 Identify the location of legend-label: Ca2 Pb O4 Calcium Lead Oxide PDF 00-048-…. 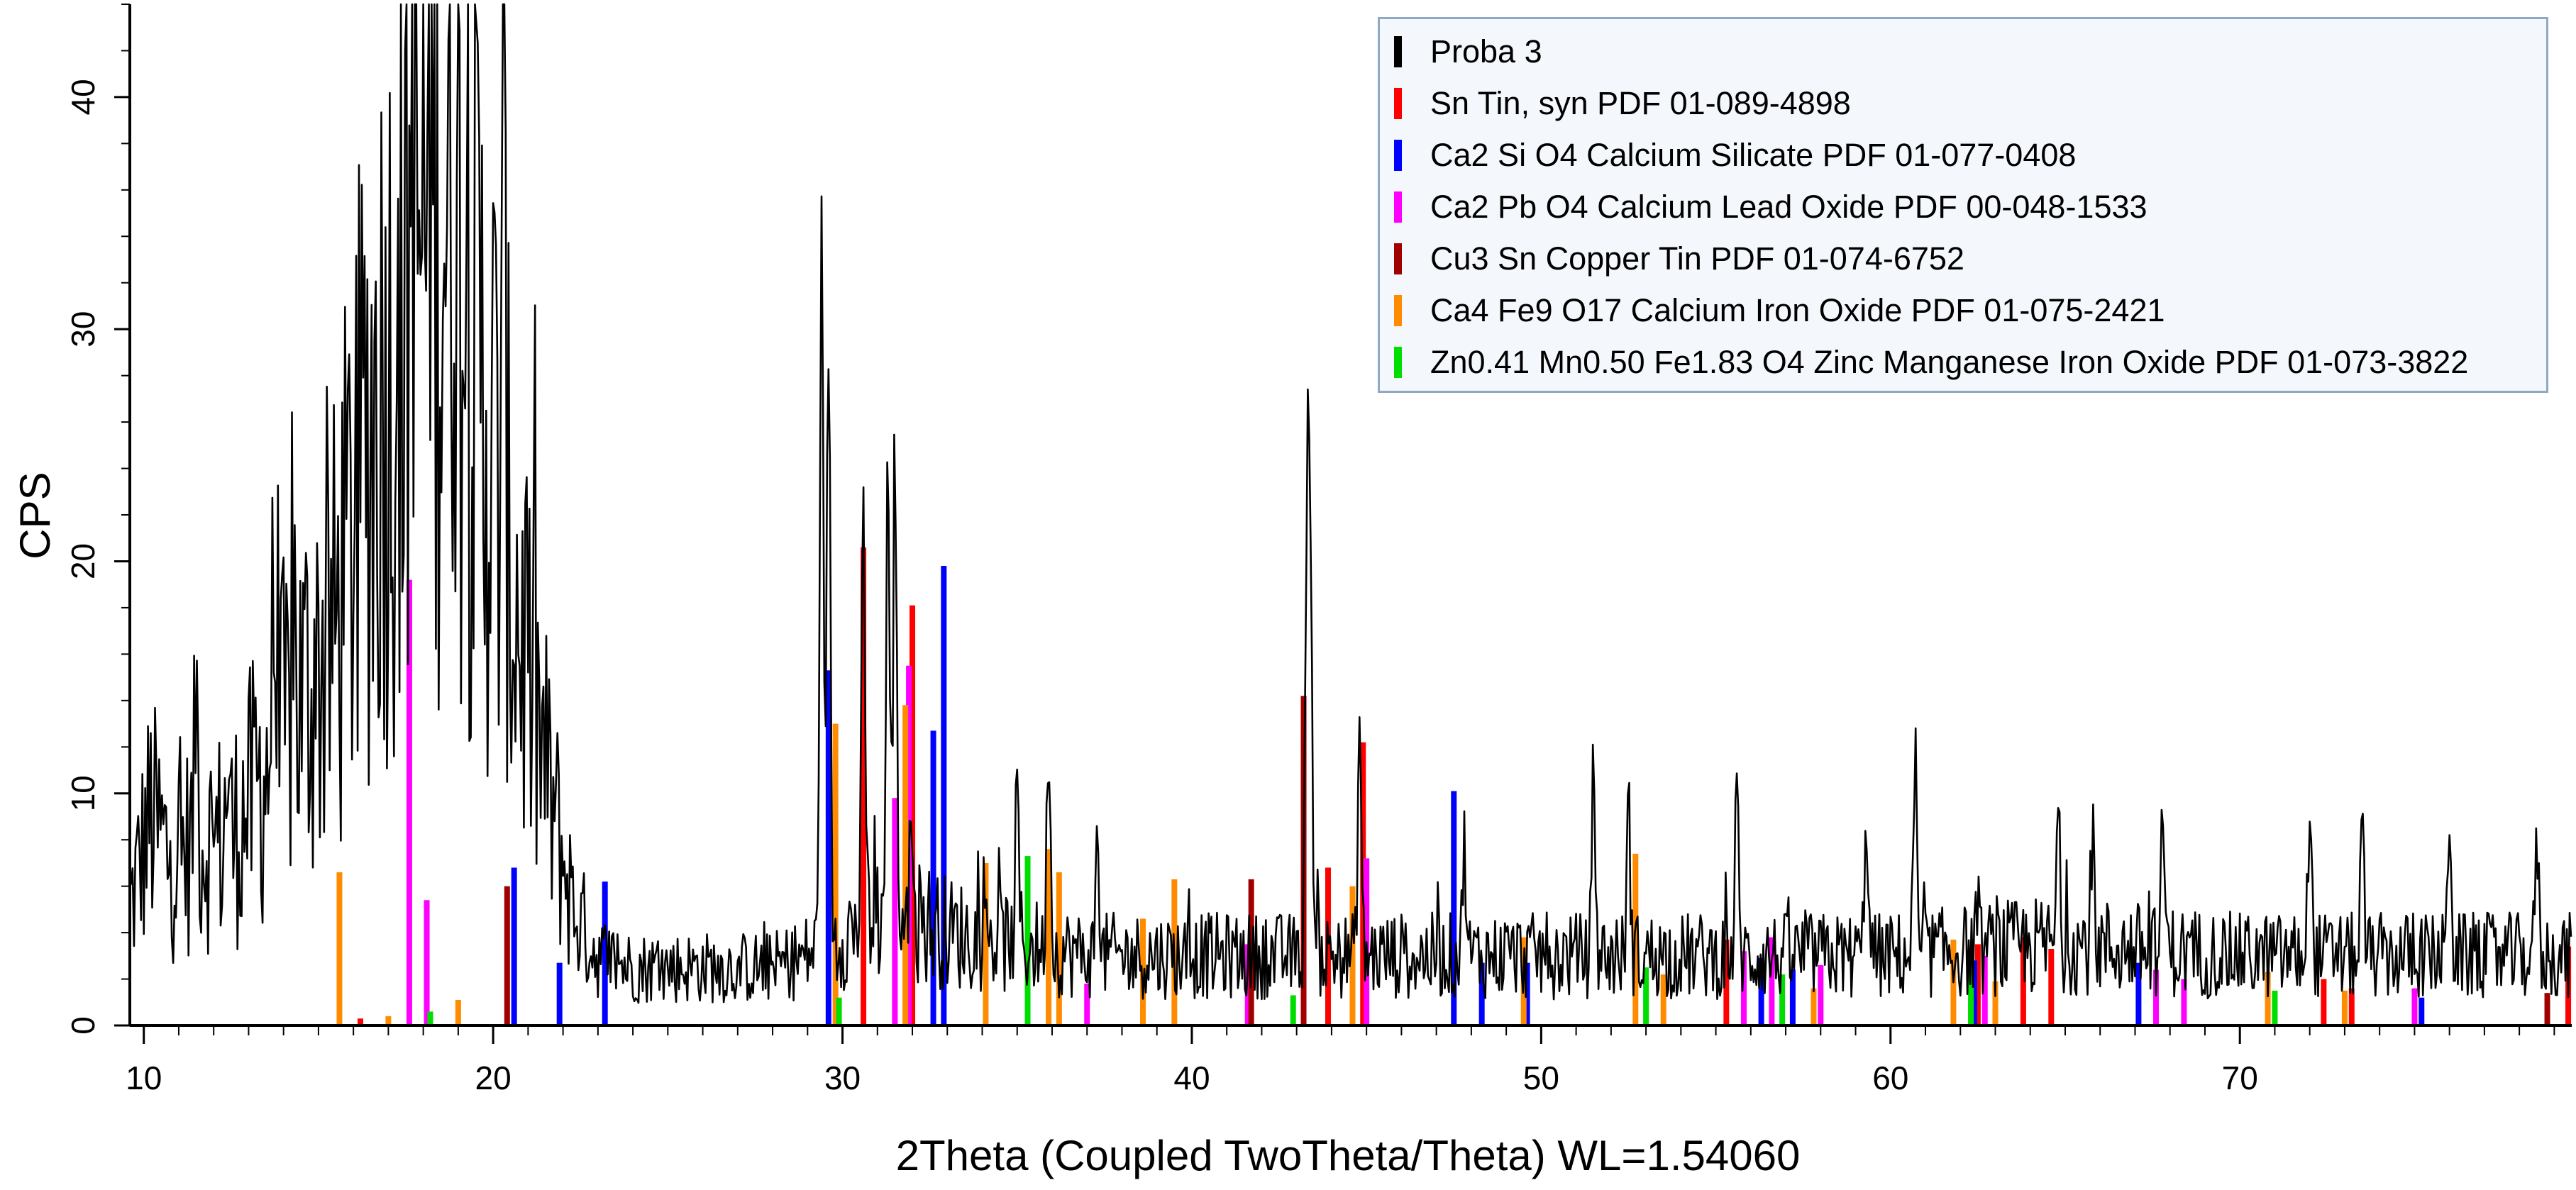
(1788, 207).